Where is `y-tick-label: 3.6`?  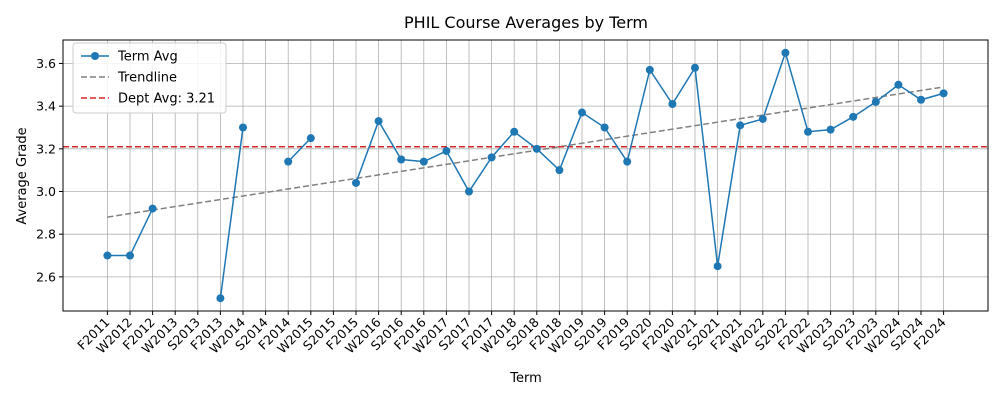 y-tick-label: 3.6 is located at coordinates (46, 63).